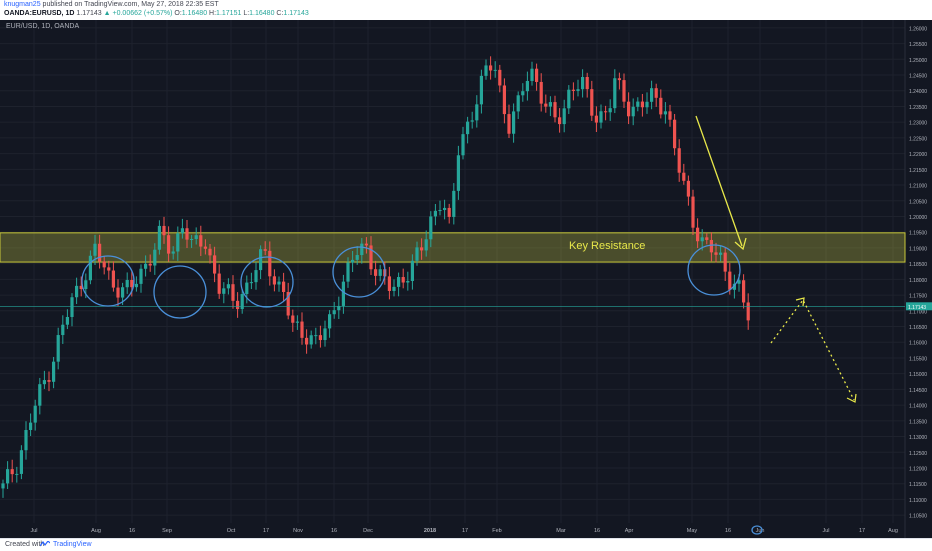 This screenshot has height=551, width=932. What do you see at coordinates (918, 249) in the screenshot?
I see `y-tick-label: 1.19000` at bounding box center [918, 249].